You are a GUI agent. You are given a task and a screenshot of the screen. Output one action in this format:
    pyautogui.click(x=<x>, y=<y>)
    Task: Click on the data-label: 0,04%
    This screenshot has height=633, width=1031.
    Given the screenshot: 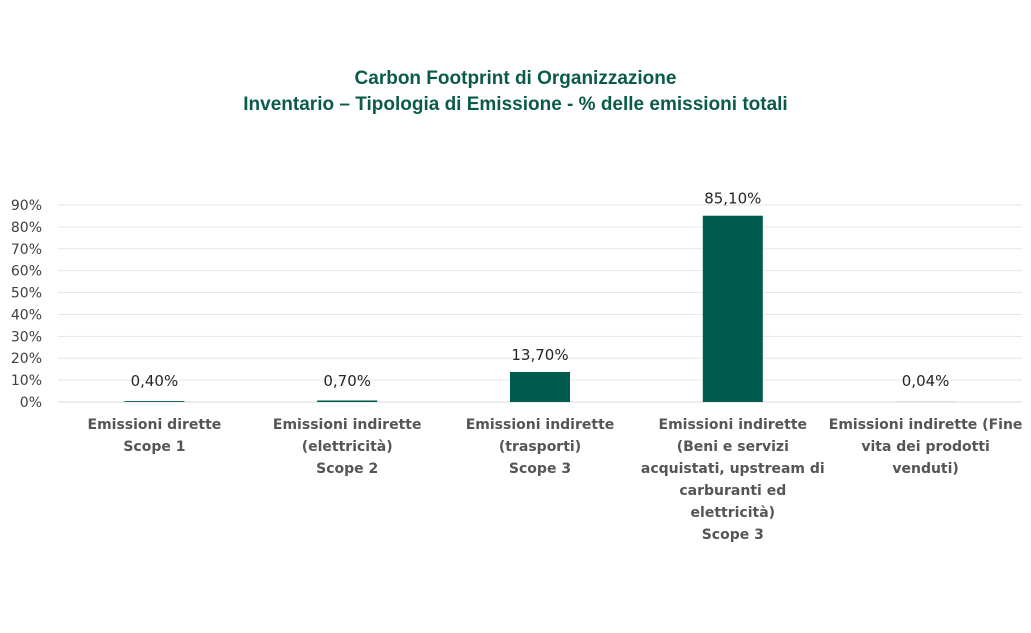 What is the action you would take?
    pyautogui.click(x=926, y=381)
    